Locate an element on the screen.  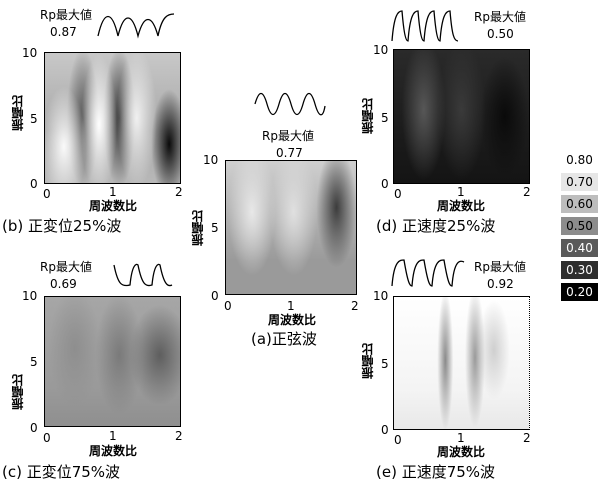
legend-swatch: 0.60 is located at coordinates (579, 204).